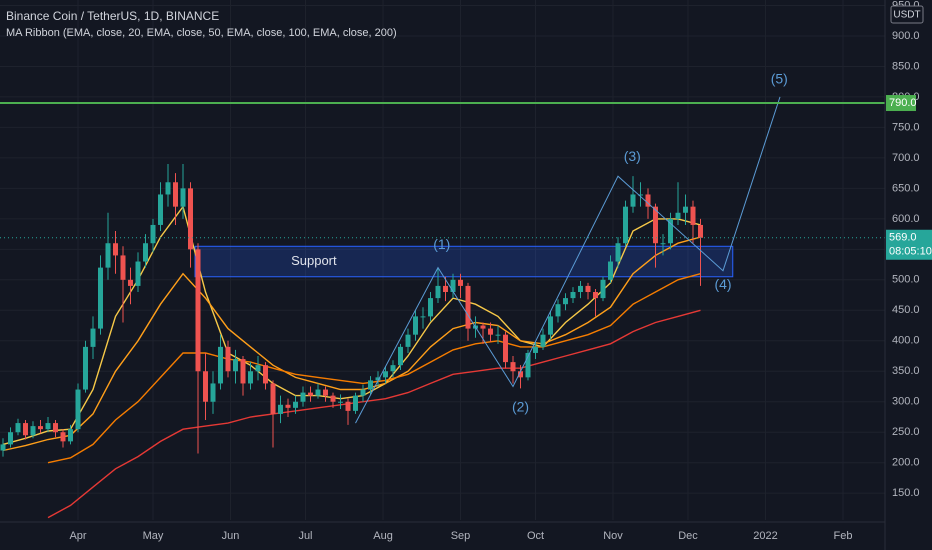 The image size is (932, 550). What do you see at coordinates (632, 156) in the screenshot?
I see `wave-label: (3)` at bounding box center [632, 156].